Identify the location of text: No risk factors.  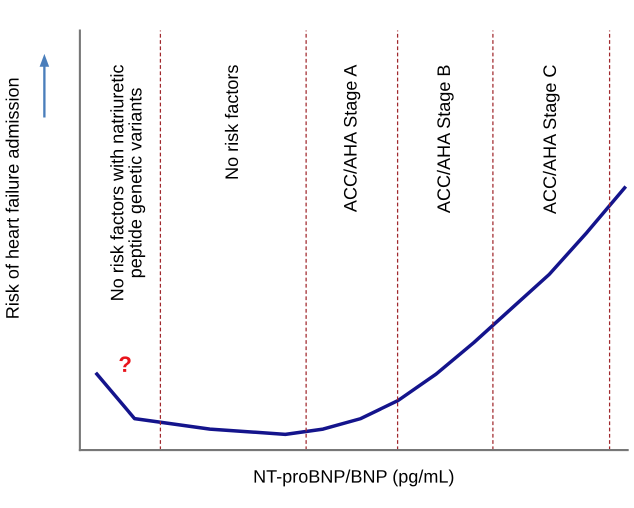
(231, 121).